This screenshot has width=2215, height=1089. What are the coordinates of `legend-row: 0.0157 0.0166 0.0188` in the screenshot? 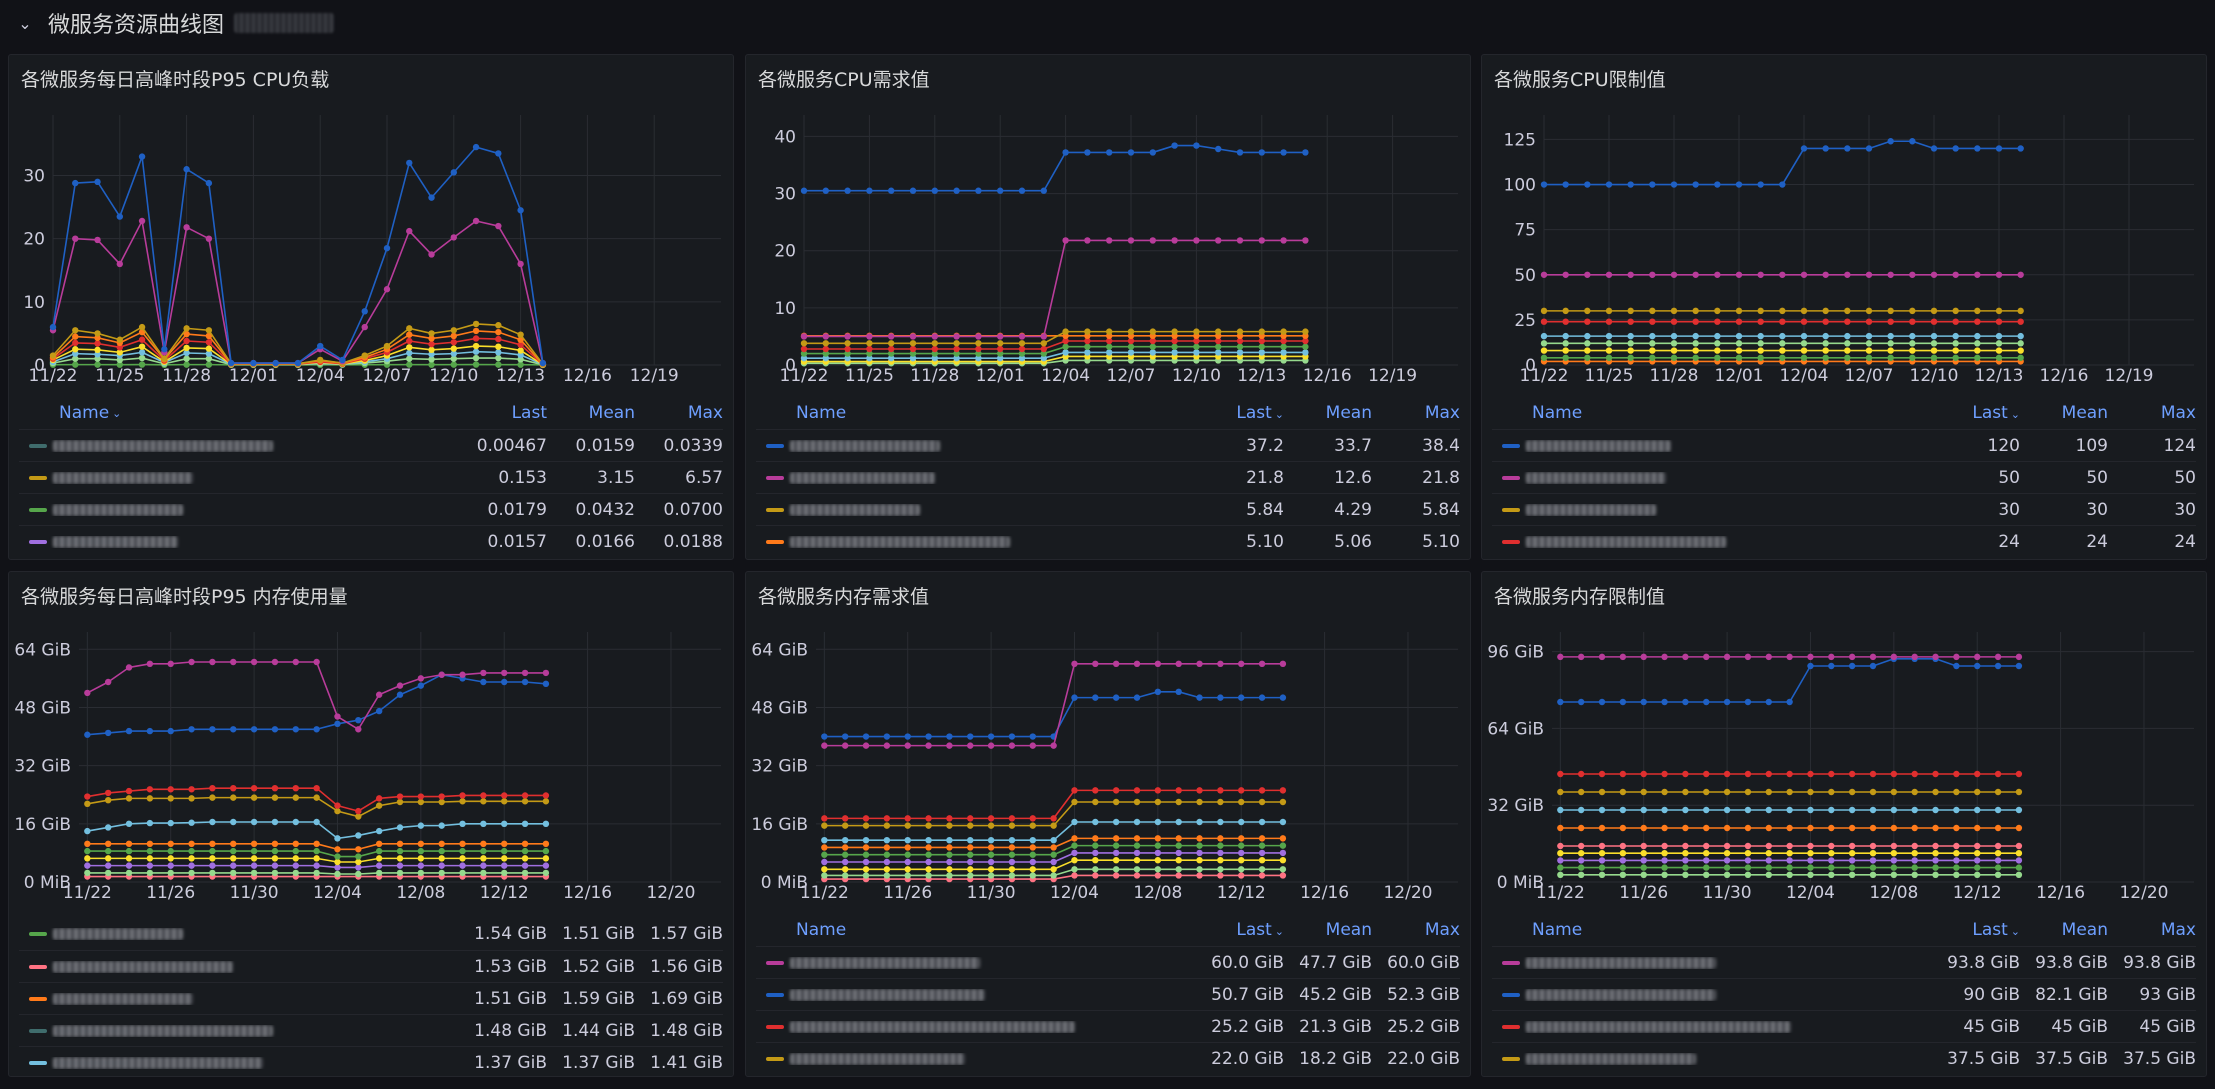 It's located at (371, 541).